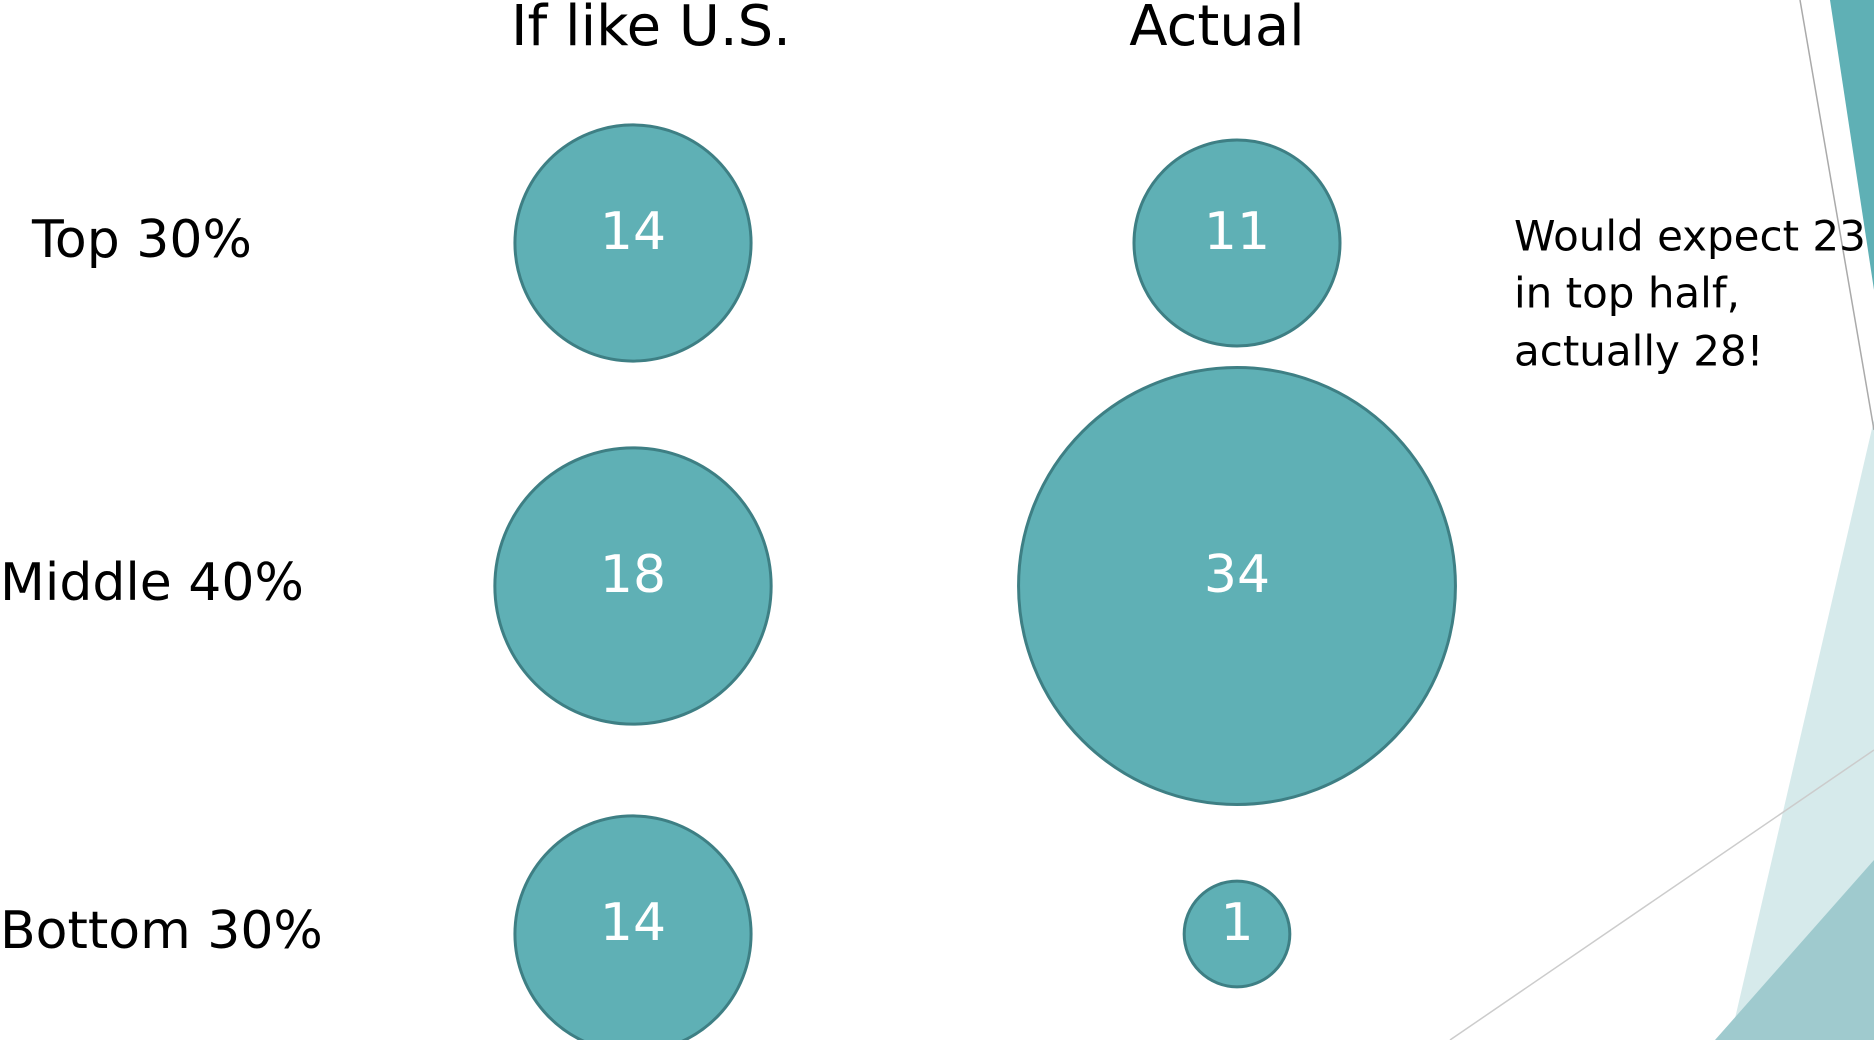 The image size is (1874, 1040). What do you see at coordinates (1216, 29) in the screenshot?
I see `column-header: Actual` at bounding box center [1216, 29].